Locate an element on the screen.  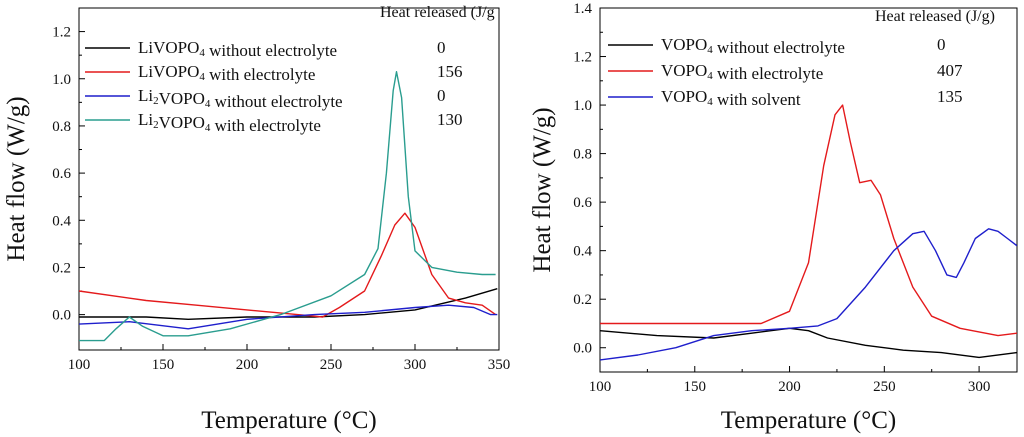
x-tick-label: 350 is located at coordinates (499, 365).